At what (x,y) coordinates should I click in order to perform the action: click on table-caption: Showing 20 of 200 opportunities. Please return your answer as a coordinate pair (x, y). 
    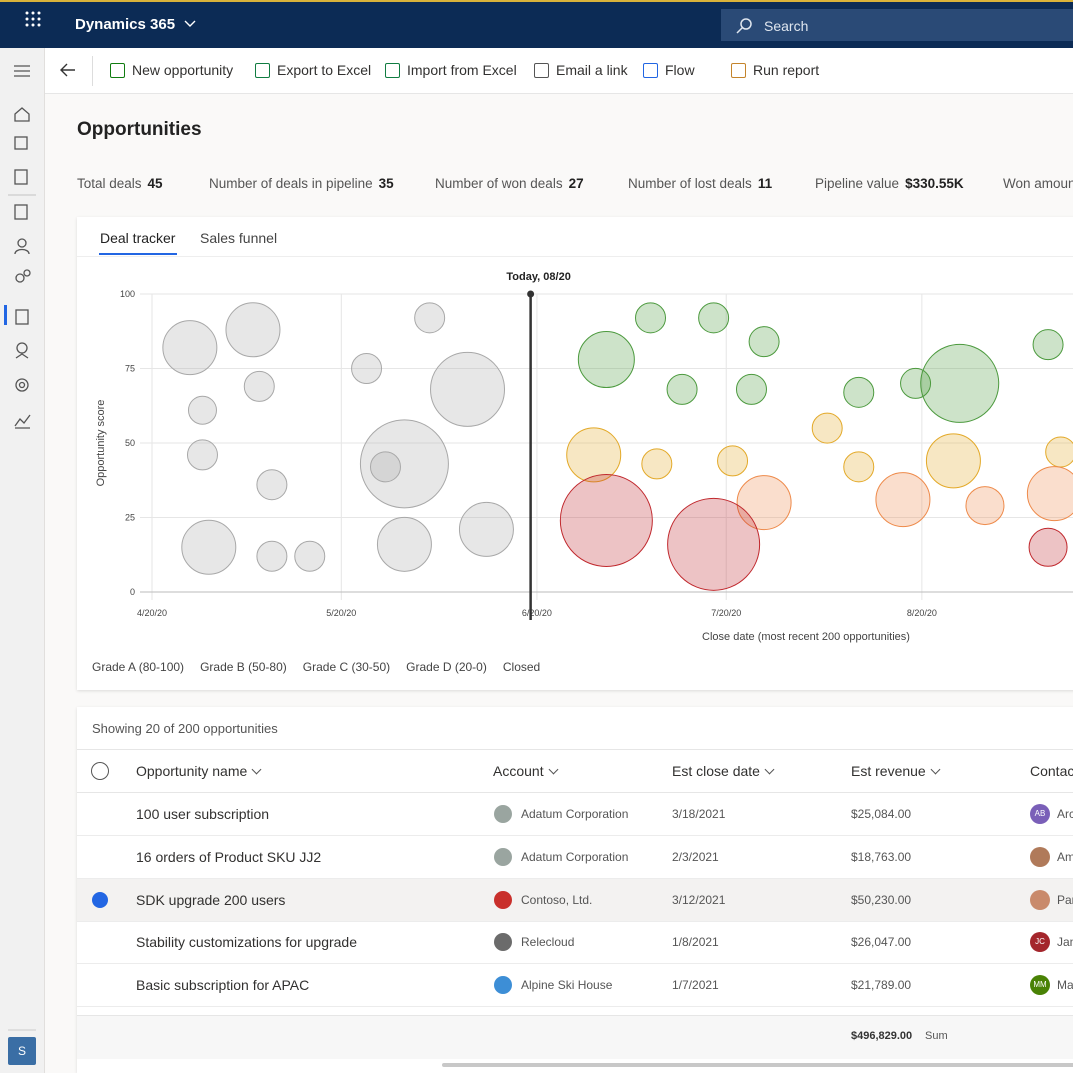
    Looking at the image, I should click on (185, 728).